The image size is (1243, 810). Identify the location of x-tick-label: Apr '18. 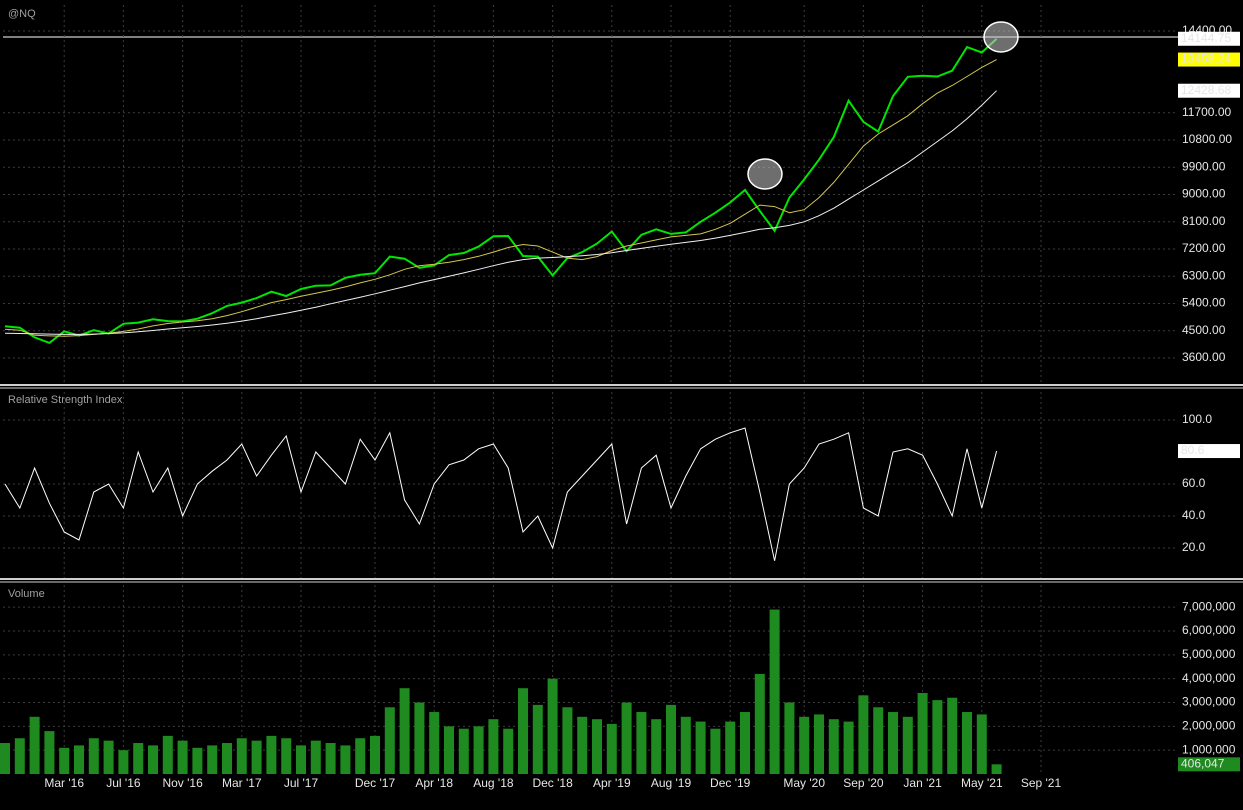
(434, 783).